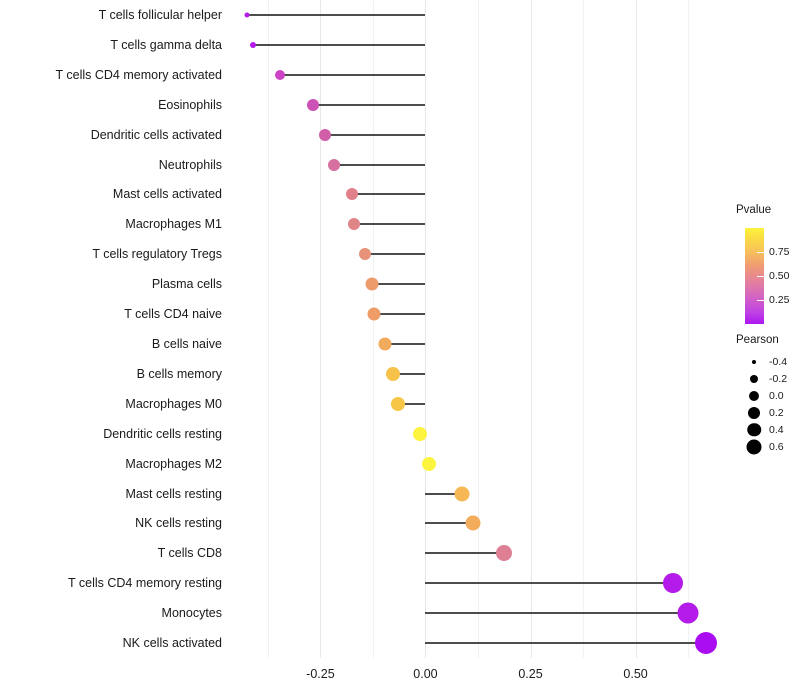 Image resolution: width=800 pixels, height=700 pixels. I want to click on x-axis-tick-label: 0.50, so click(635, 674).